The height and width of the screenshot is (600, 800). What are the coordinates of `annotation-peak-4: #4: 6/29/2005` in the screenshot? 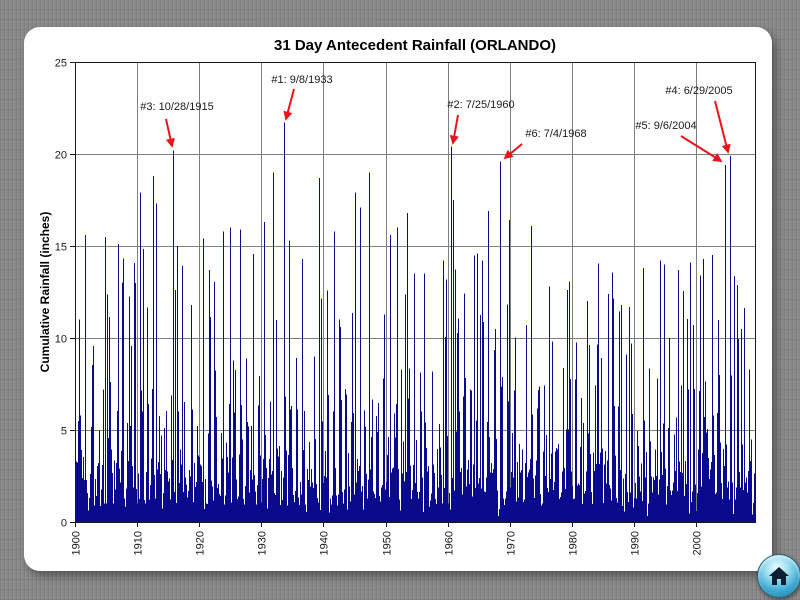 It's located at (699, 119).